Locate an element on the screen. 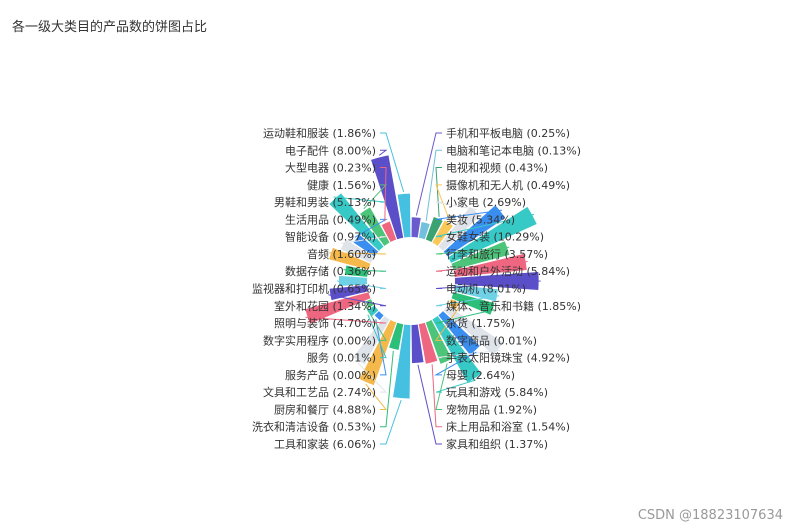  slice-label-9: 电动机 (8.01%) is located at coordinates (486, 289).